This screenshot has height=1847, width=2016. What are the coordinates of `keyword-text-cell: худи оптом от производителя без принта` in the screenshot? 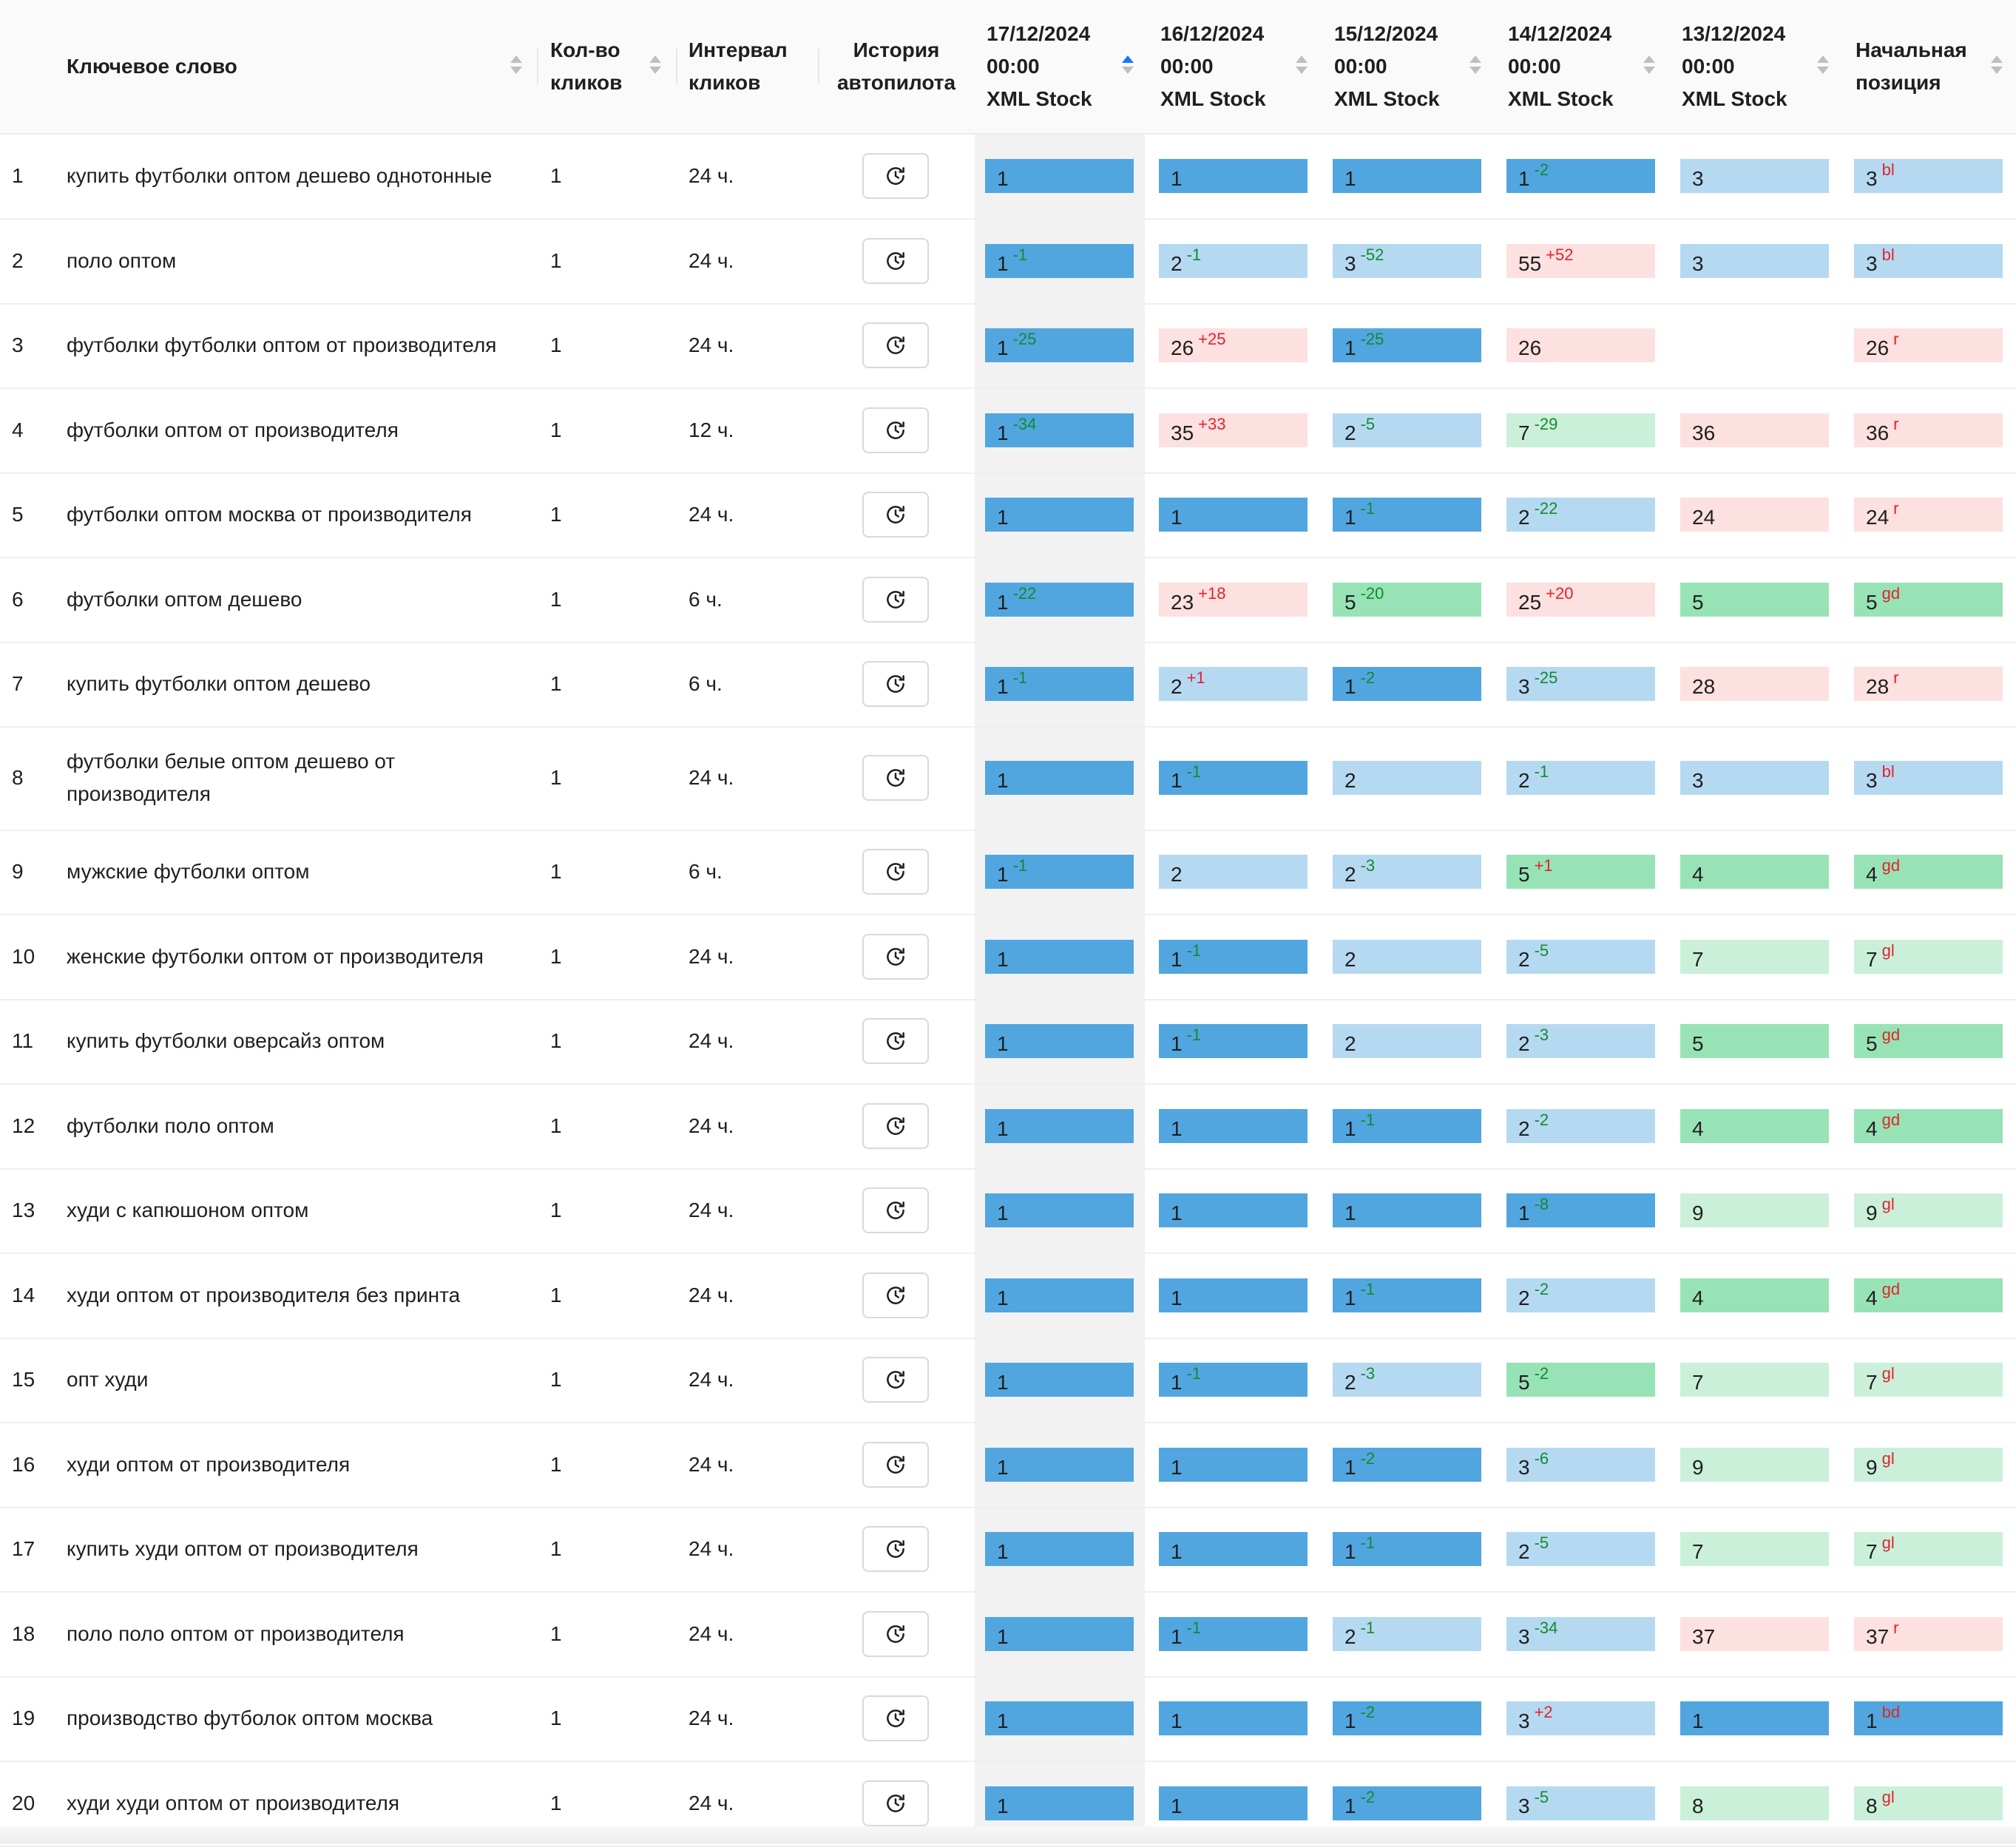 It's located at (296, 1295).